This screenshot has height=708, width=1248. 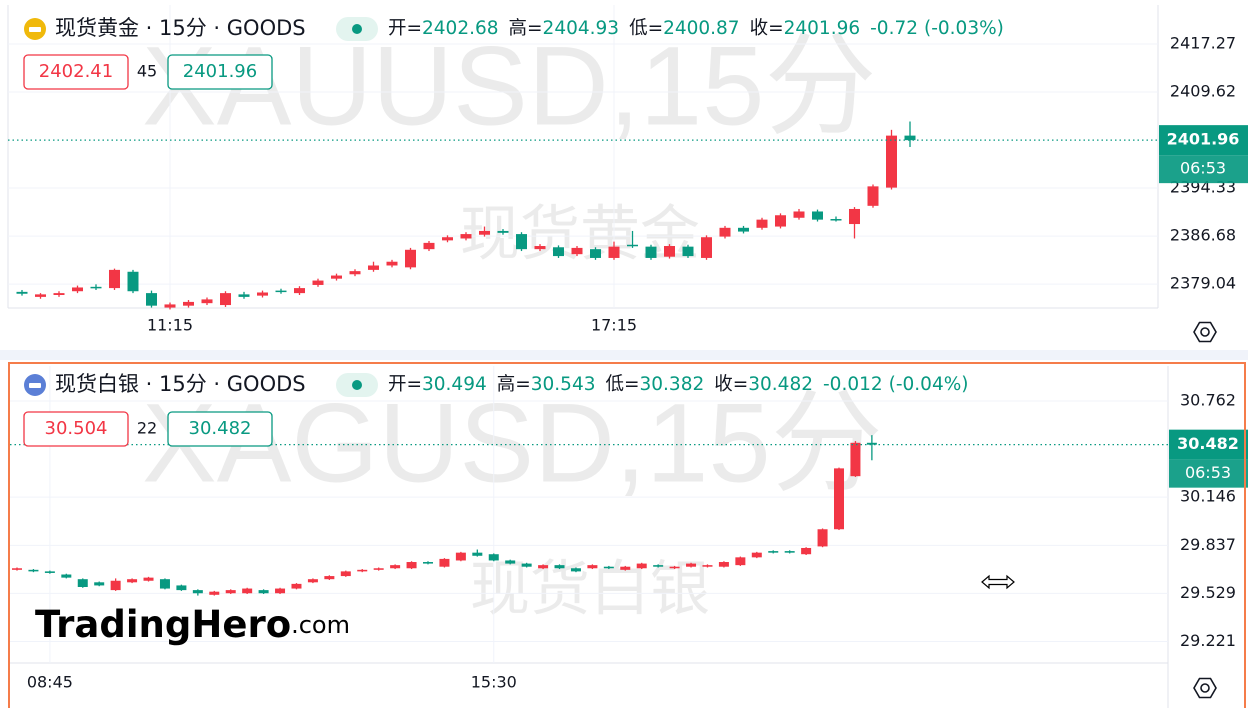 What do you see at coordinates (180, 384) in the screenshot?
I see `symbol-title: 现货白银 · 15分 · GOODS` at bounding box center [180, 384].